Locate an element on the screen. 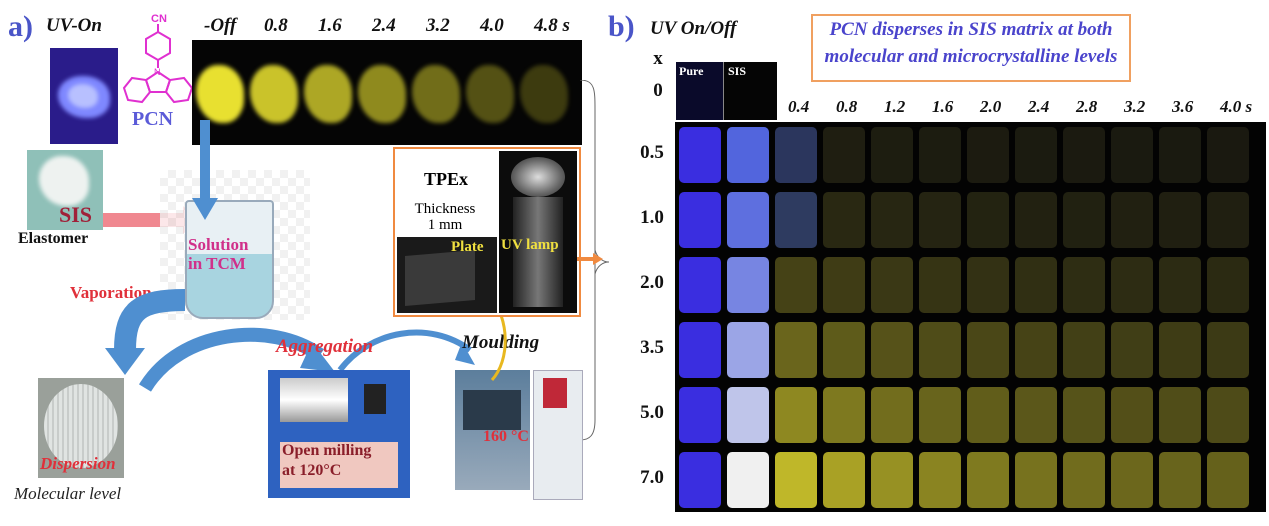 The height and width of the screenshot is (526, 1269). afterglow-time-label: 4.8 s is located at coordinates (552, 25).